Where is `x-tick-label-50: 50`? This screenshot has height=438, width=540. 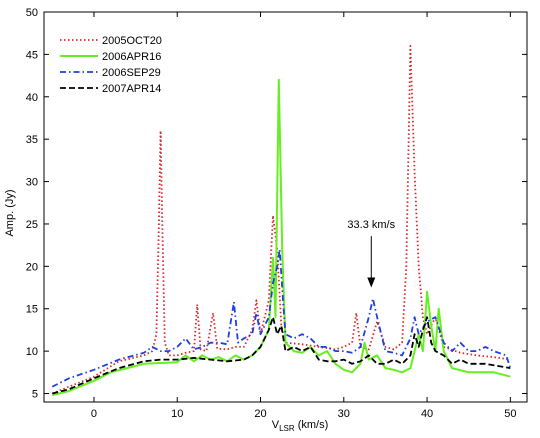
x-tick-label-50: 50 is located at coordinates (510, 414).